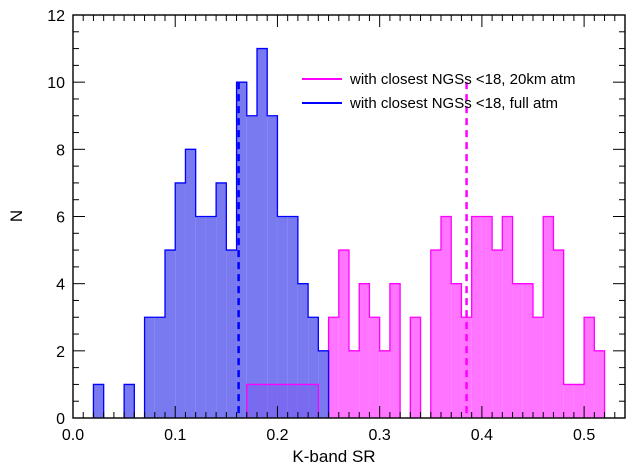  I want to click on y-tick-label: 0, so click(60, 419).